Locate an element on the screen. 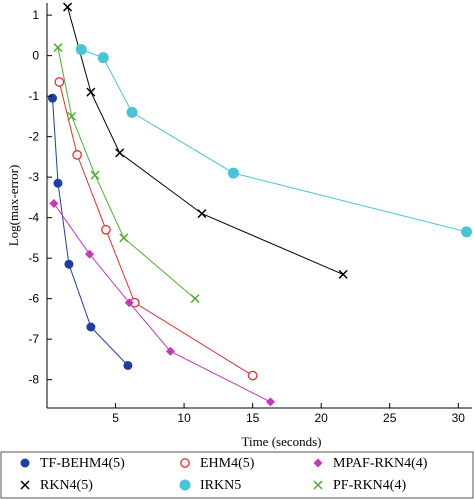  x-tick-label-2: 15 is located at coordinates (253, 418).